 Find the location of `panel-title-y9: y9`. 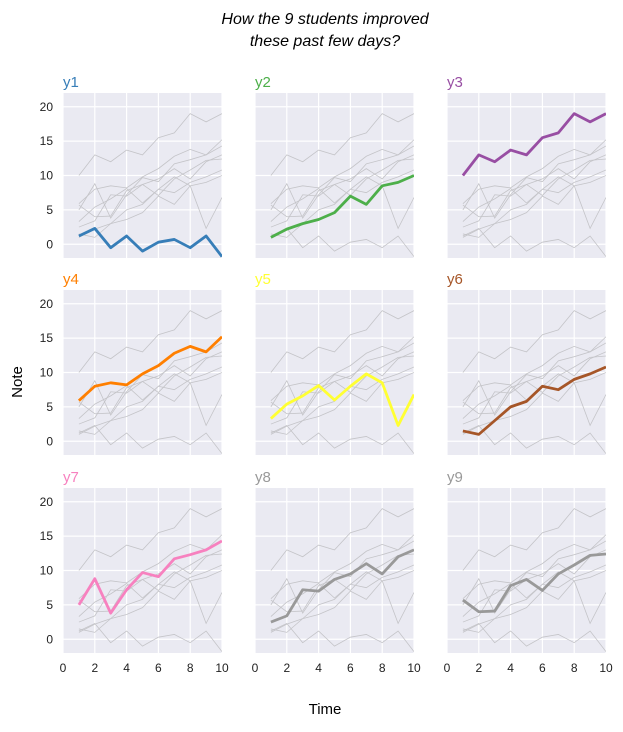

panel-title-y9: y9 is located at coordinates (455, 477).